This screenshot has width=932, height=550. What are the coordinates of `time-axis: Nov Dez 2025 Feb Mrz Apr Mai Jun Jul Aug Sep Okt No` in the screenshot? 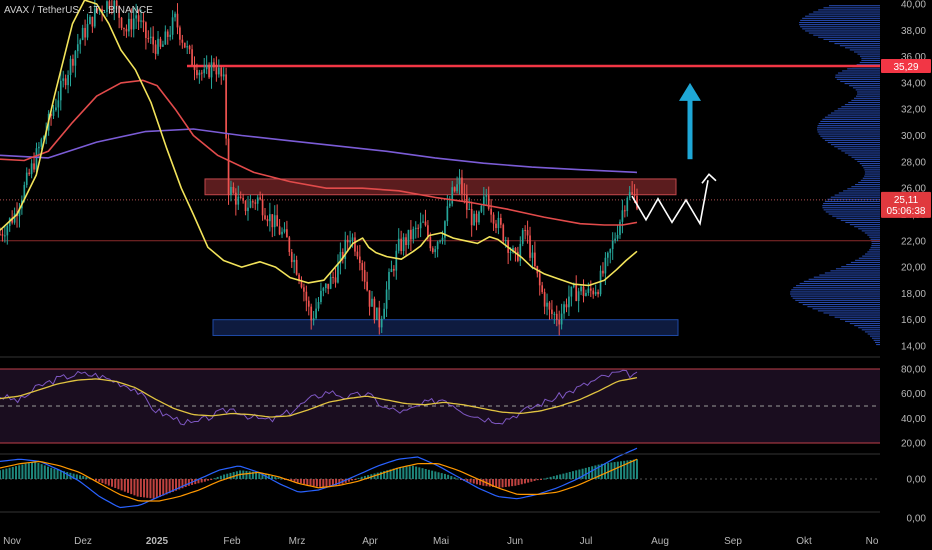 It's located at (441, 541).